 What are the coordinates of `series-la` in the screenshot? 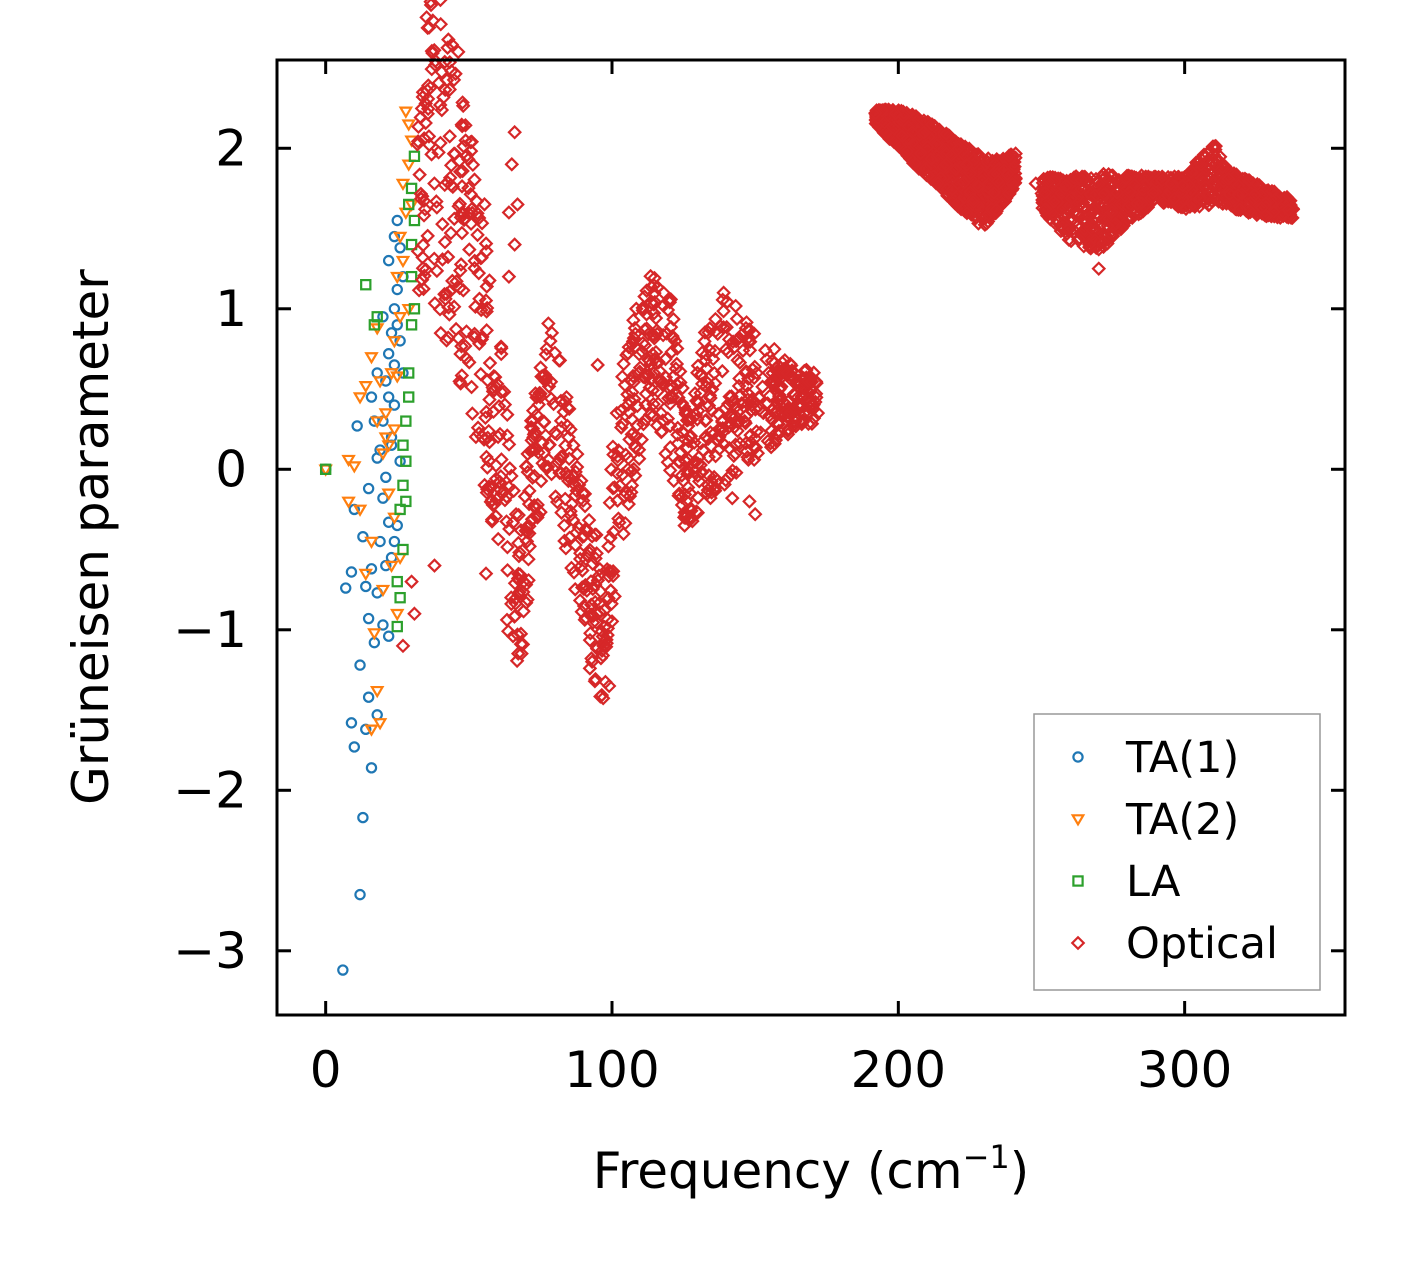 It's located at (370, 391).